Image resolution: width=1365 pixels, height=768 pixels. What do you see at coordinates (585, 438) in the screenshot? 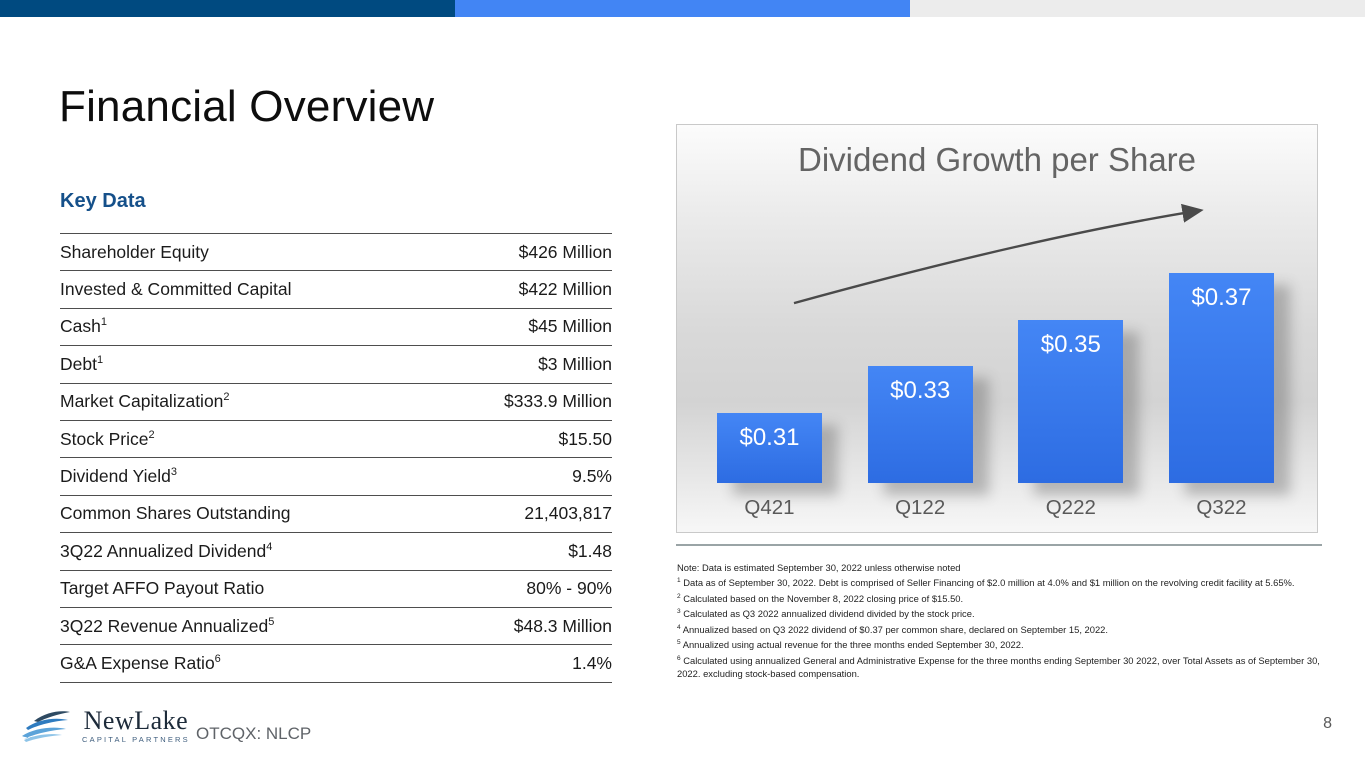
I see `row-value: $15.50` at bounding box center [585, 438].